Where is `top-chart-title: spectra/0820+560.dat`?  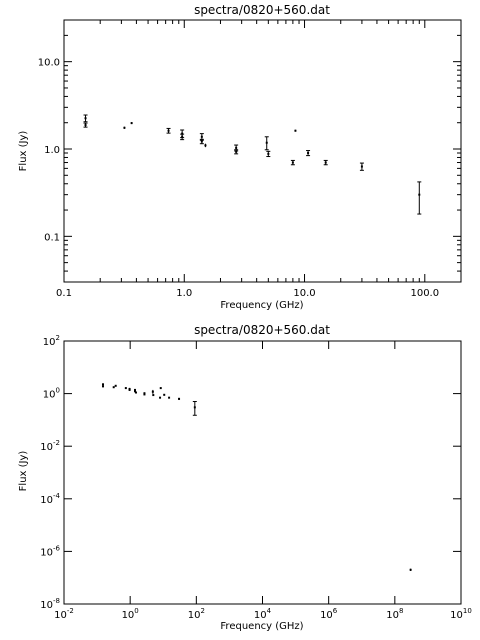
top-chart-title: spectra/0820+560.dat is located at coordinates (262, 10).